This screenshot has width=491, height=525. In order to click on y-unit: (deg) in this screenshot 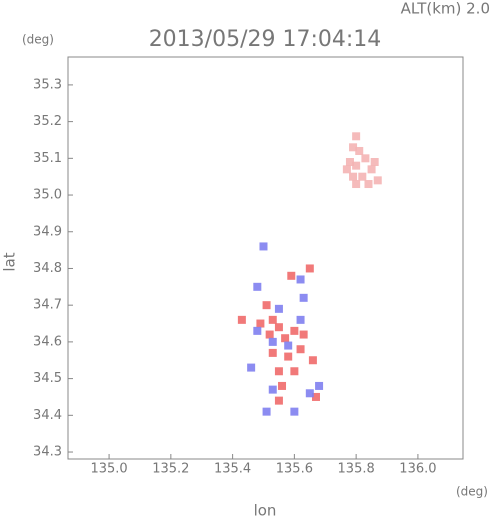, I will do `click(38, 40)`.